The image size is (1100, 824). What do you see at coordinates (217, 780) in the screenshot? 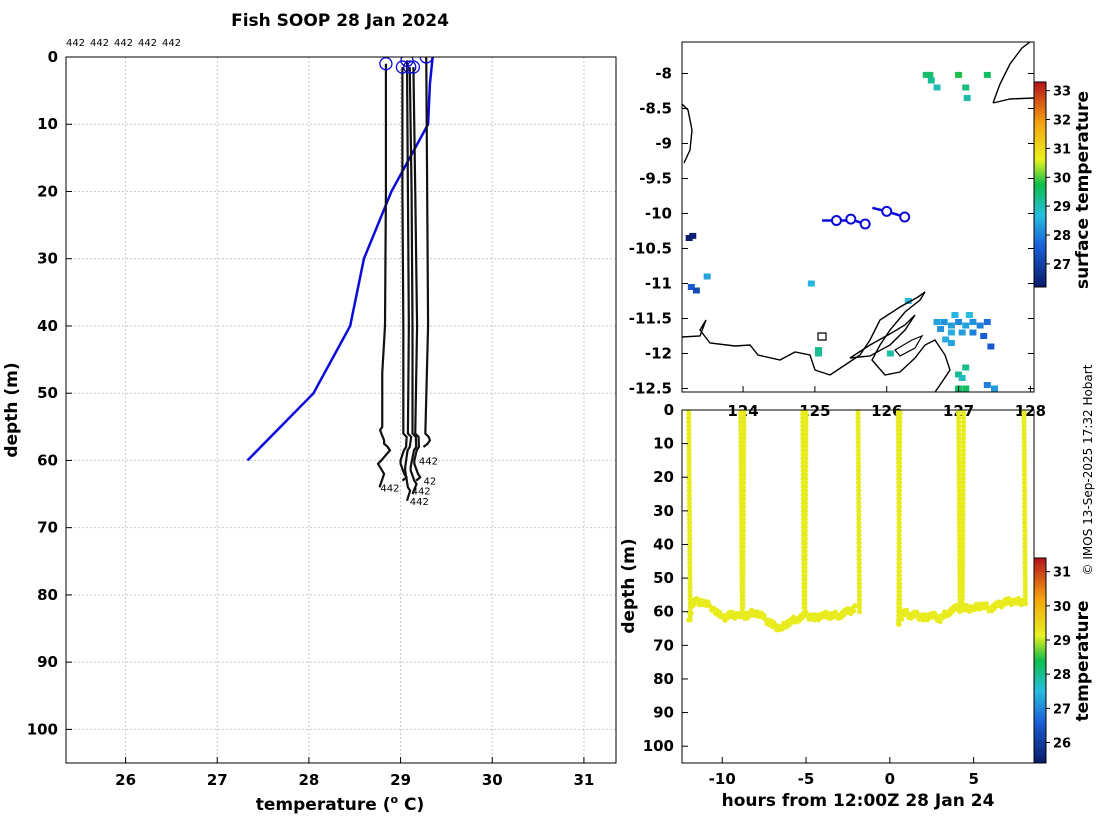
I see `profile-x-tick-label: 27` at bounding box center [217, 780].